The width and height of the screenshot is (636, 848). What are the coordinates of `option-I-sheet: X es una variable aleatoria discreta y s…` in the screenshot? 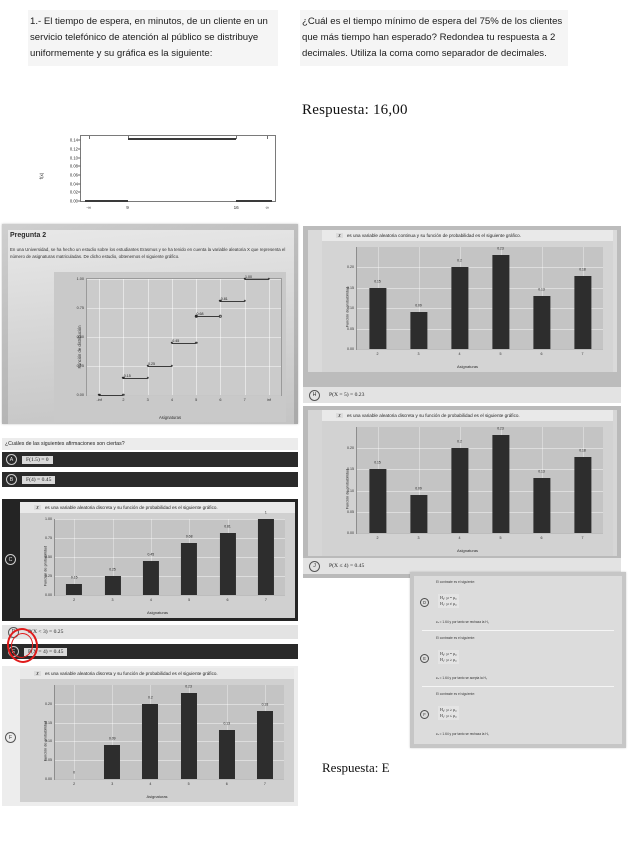 It's located at (462, 483).